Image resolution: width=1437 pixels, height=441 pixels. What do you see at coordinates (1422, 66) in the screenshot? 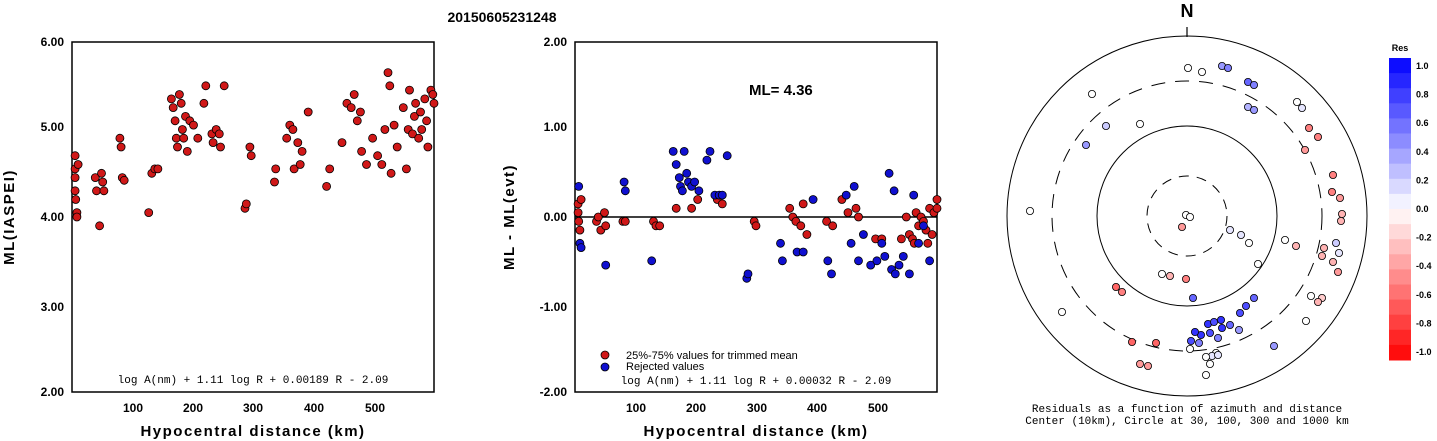
I see `colorbar-tick-label: 1.0` at bounding box center [1422, 66].